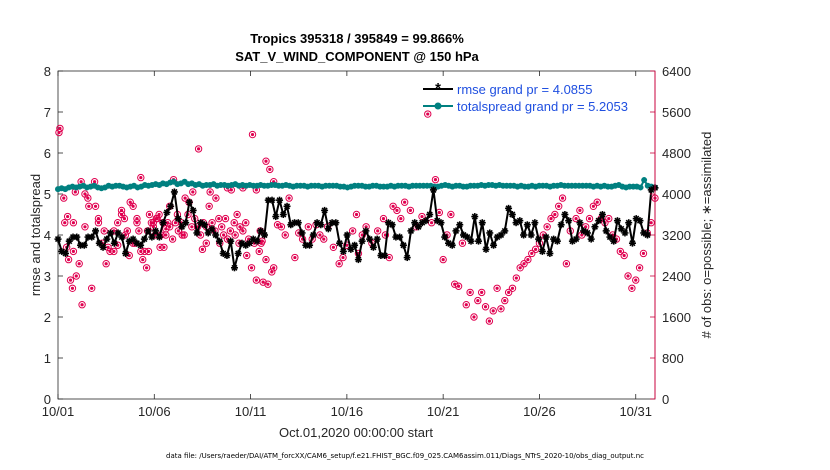 Image resolution: width=830 pixels, height=470 pixels. Describe the element at coordinates (47, 399) in the screenshot. I see `y-tick-label: 0` at that location.